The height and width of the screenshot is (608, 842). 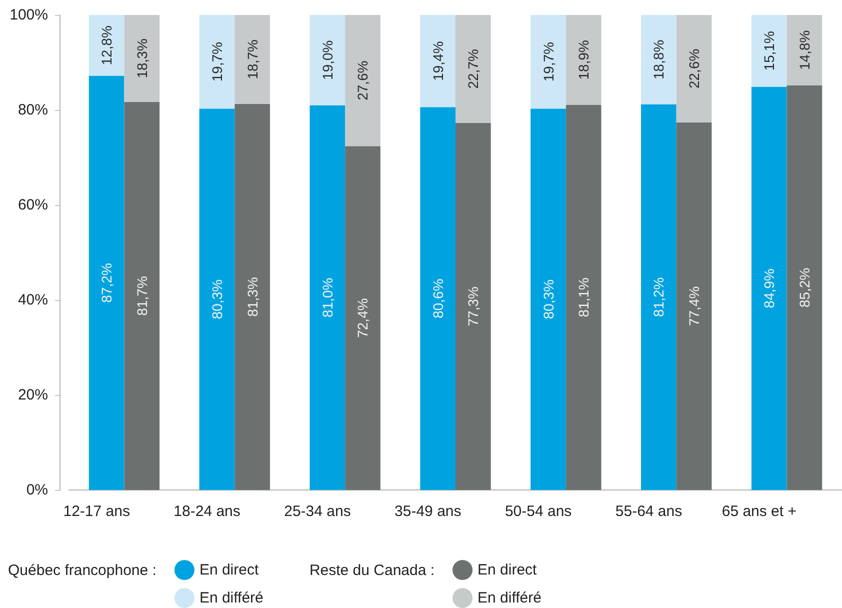 I want to click on x-tick-label: 35-49 ans, so click(x=428, y=511).